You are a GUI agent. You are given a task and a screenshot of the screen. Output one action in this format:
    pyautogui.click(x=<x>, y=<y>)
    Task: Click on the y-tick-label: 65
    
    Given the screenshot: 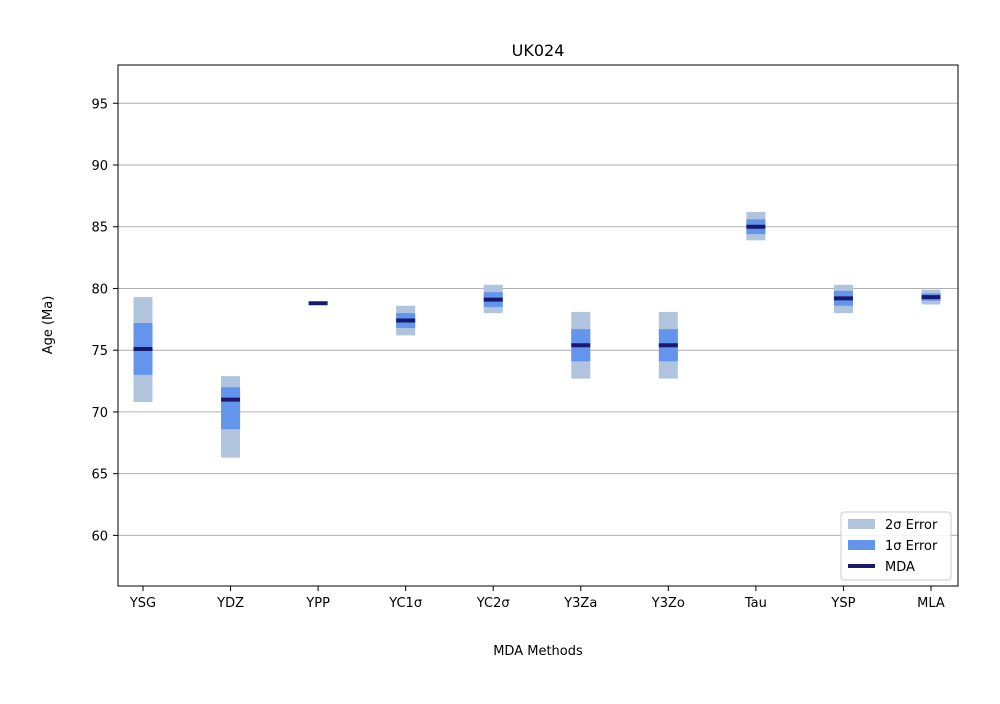 What is the action you would take?
    pyautogui.click(x=99, y=475)
    